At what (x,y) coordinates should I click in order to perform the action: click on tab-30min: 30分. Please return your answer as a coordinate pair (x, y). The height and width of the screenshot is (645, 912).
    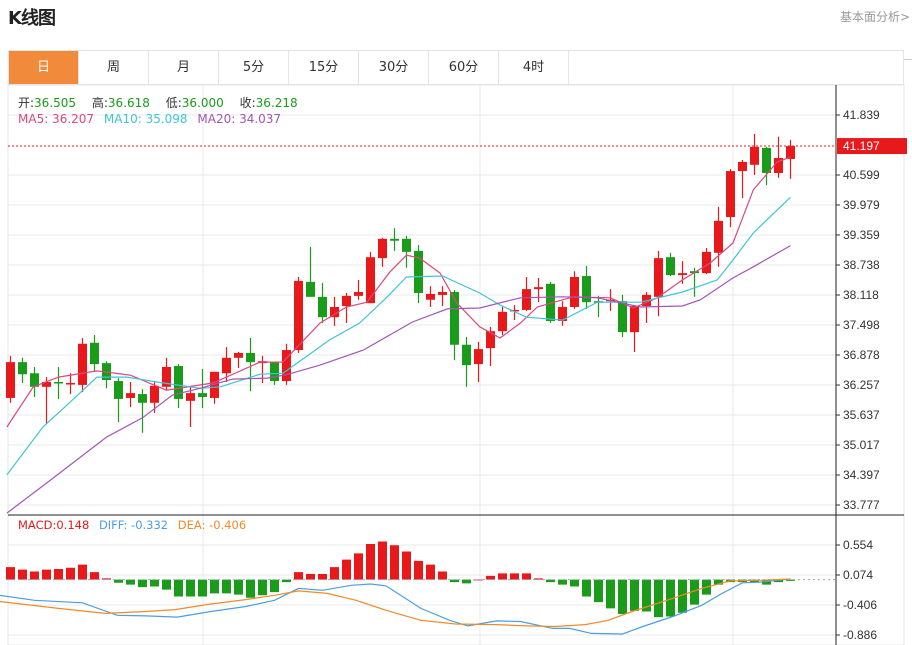
    Looking at the image, I should click on (394, 67).